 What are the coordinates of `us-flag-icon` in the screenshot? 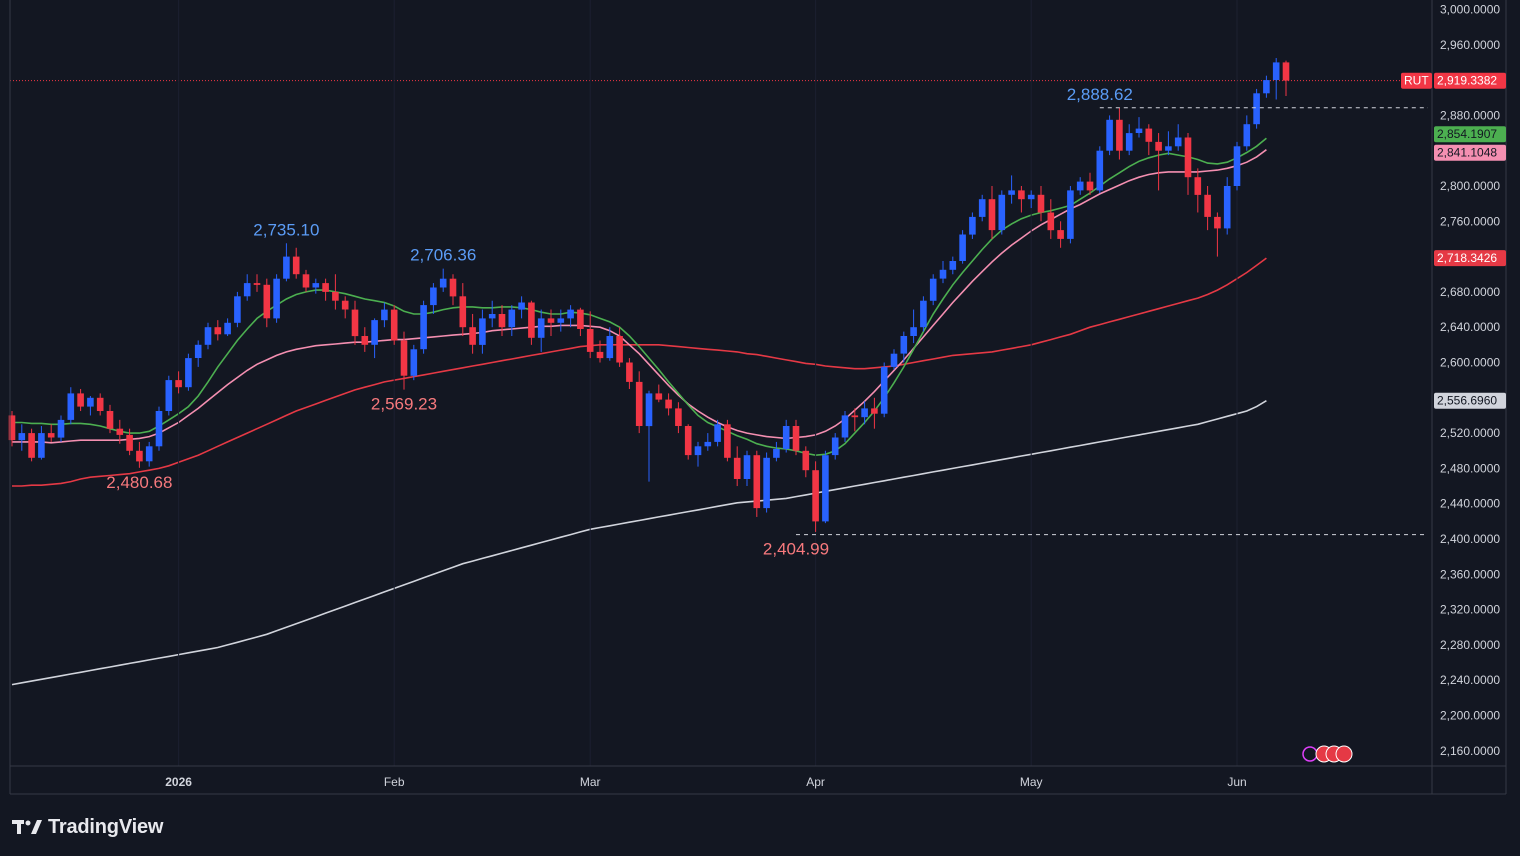 It's located at (1344, 754).